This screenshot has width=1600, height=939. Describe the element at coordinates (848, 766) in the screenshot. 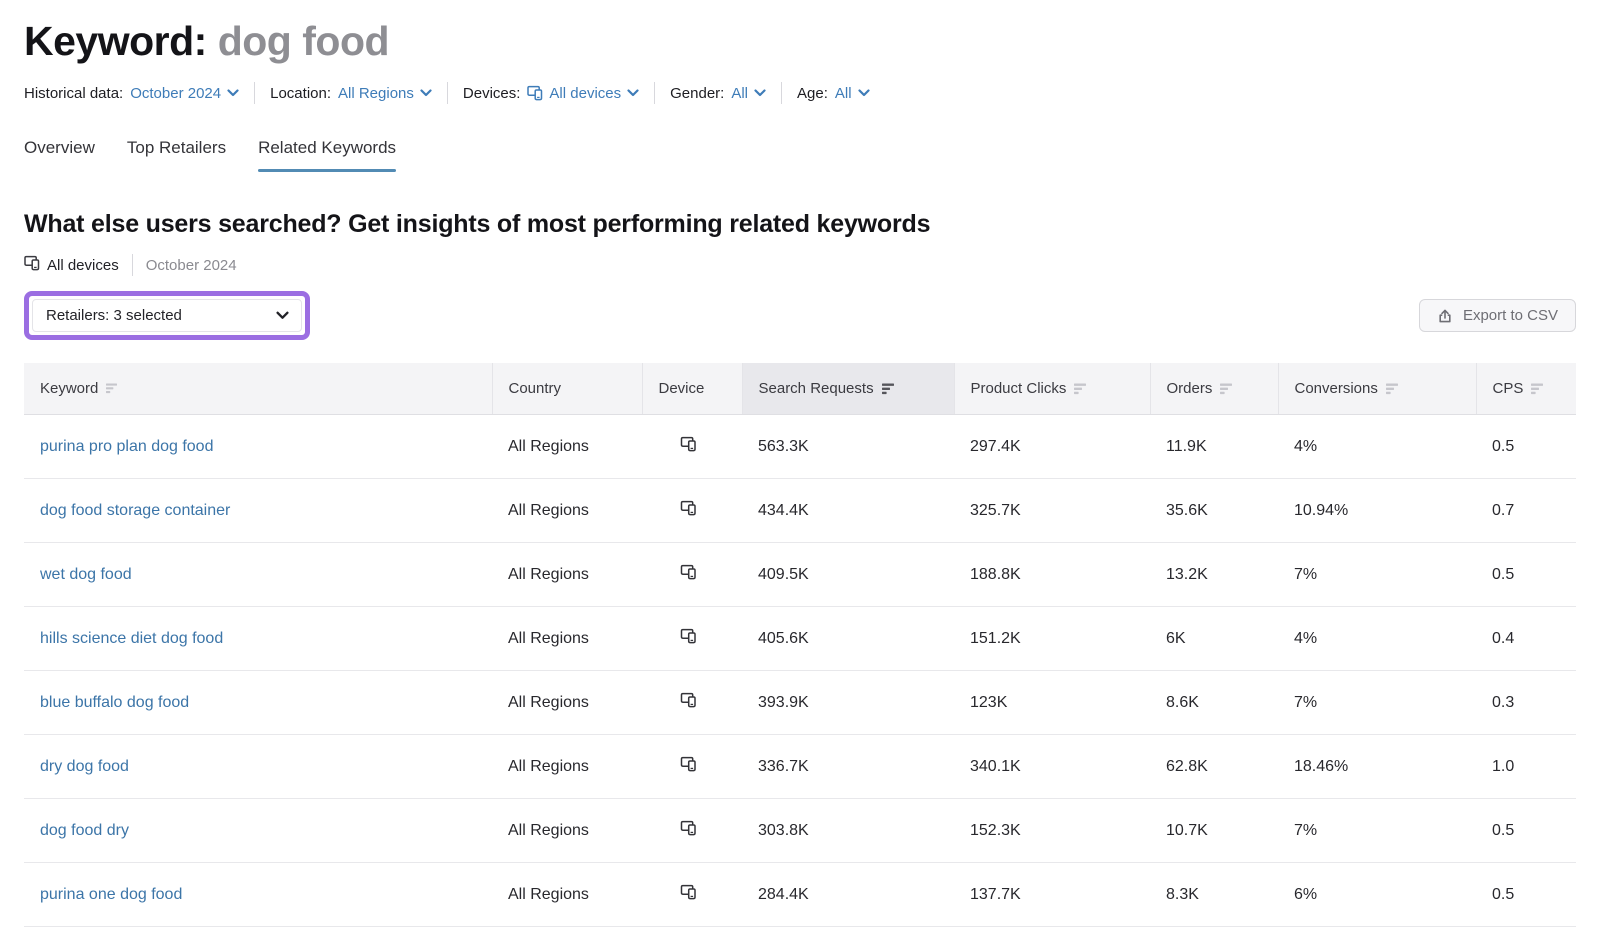

I see `search-requests-cell: 336.7K` at that location.